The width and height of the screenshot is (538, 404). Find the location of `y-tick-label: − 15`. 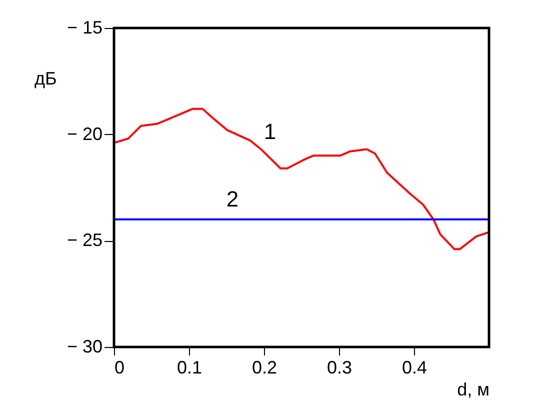

y-tick-label: − 15 is located at coordinates (84, 28).